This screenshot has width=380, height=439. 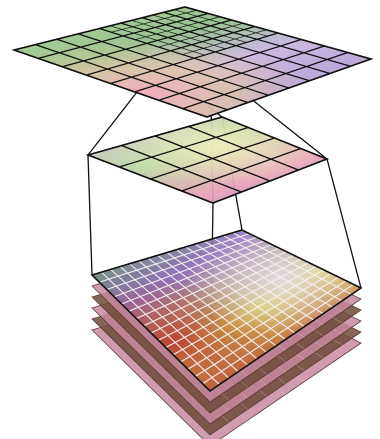 I want to click on middle-level-tiles, so click(x=207, y=160).